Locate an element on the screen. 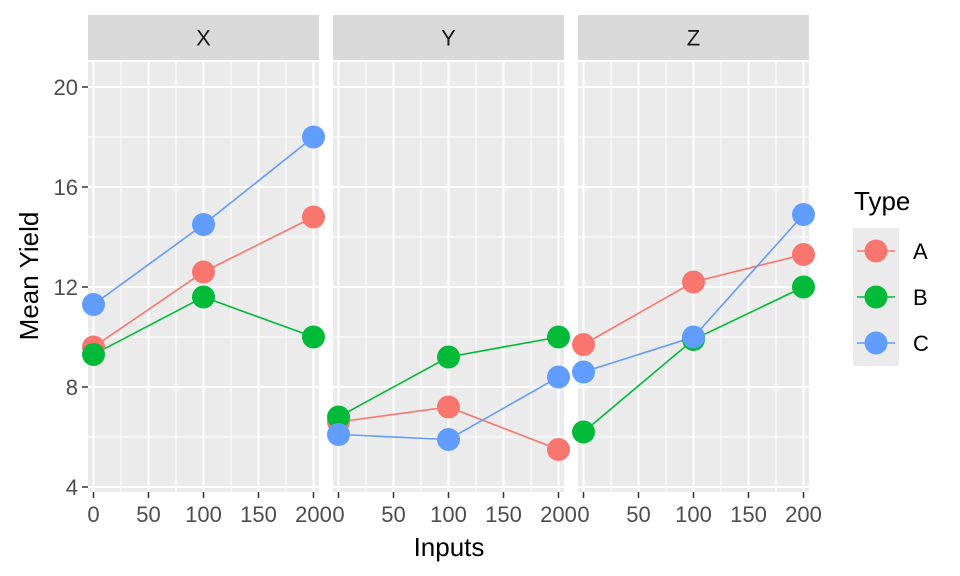 This screenshot has width=960, height=576. legend-label: C is located at coordinates (921, 343).